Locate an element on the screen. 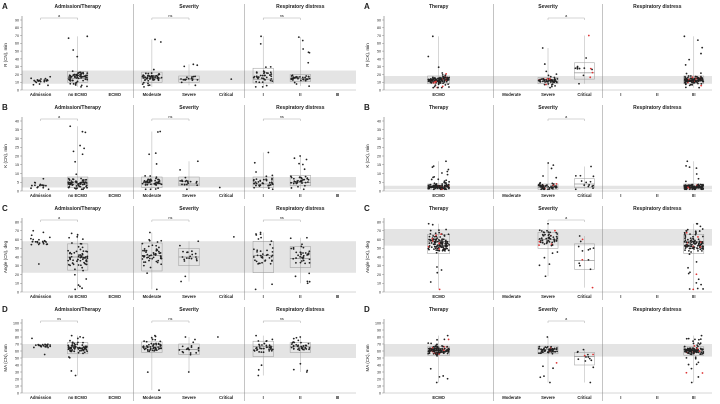  group-header: Respiratory distress is located at coordinates (657, 209).